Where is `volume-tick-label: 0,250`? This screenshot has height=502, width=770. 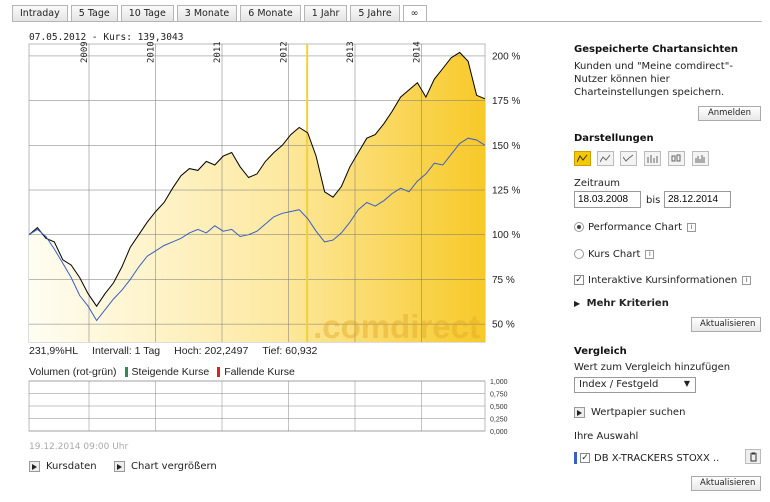
volume-tick-label: 0,250 is located at coordinates (499, 420).